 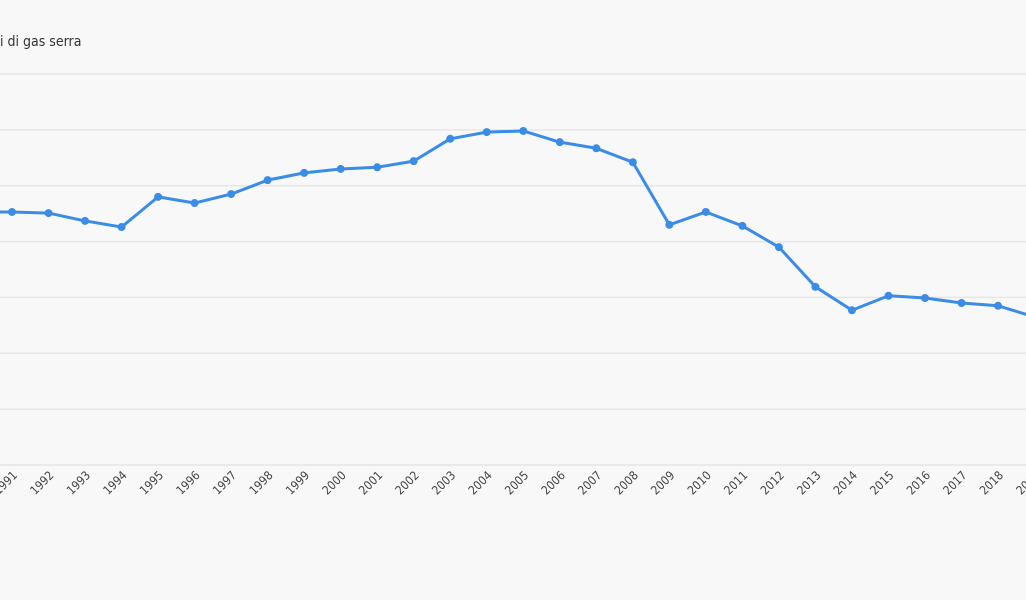 What do you see at coordinates (40, 42) in the screenshot?
I see `chart-title: i di gas serra` at bounding box center [40, 42].